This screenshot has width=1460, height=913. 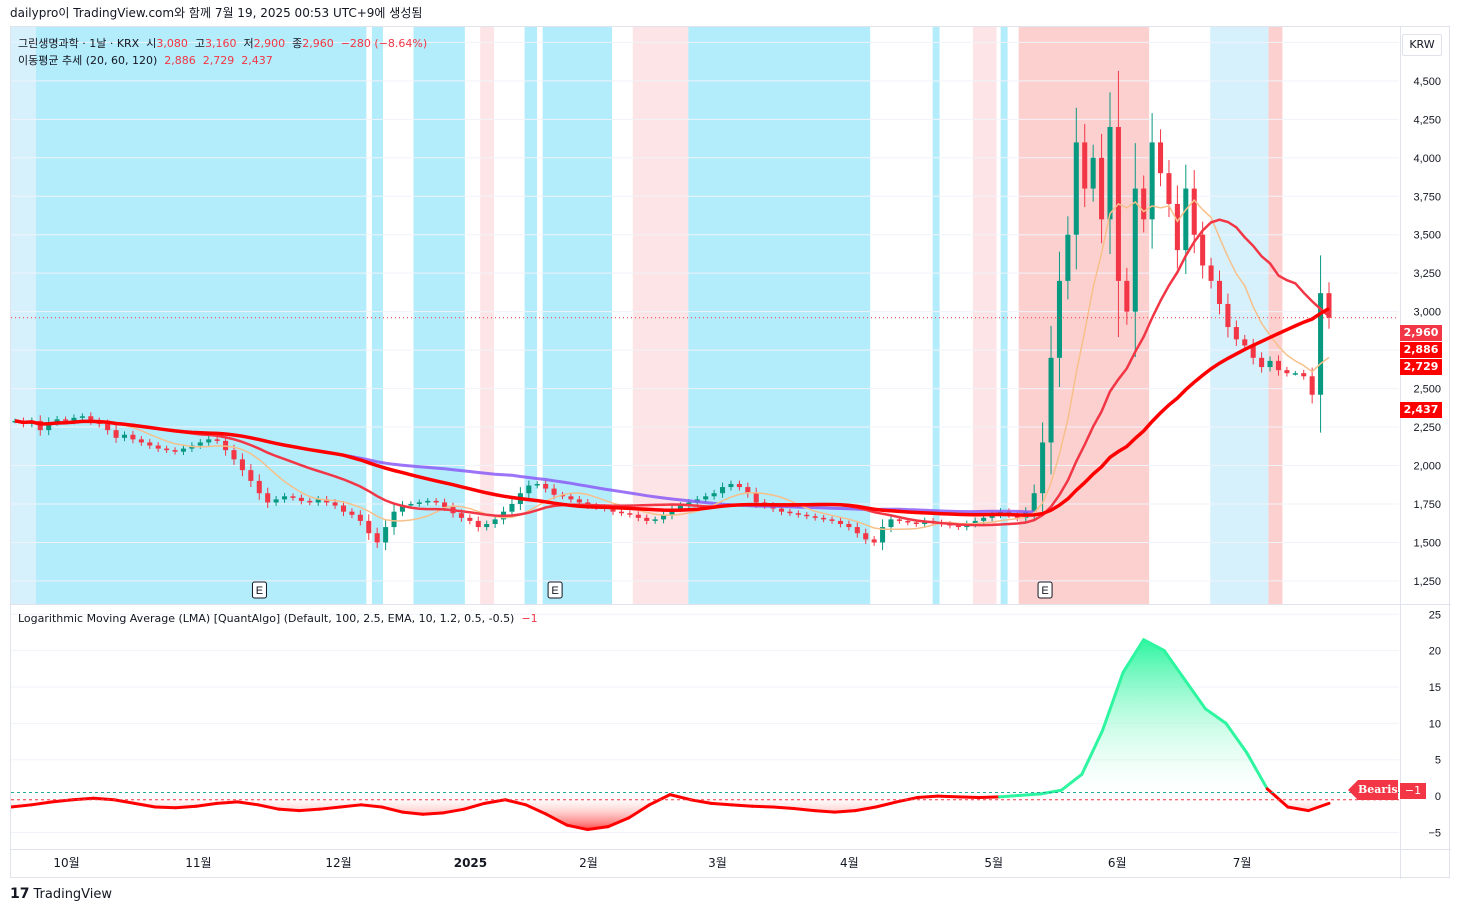 I want to click on ma60-value: 2,729, so click(x=218, y=60).